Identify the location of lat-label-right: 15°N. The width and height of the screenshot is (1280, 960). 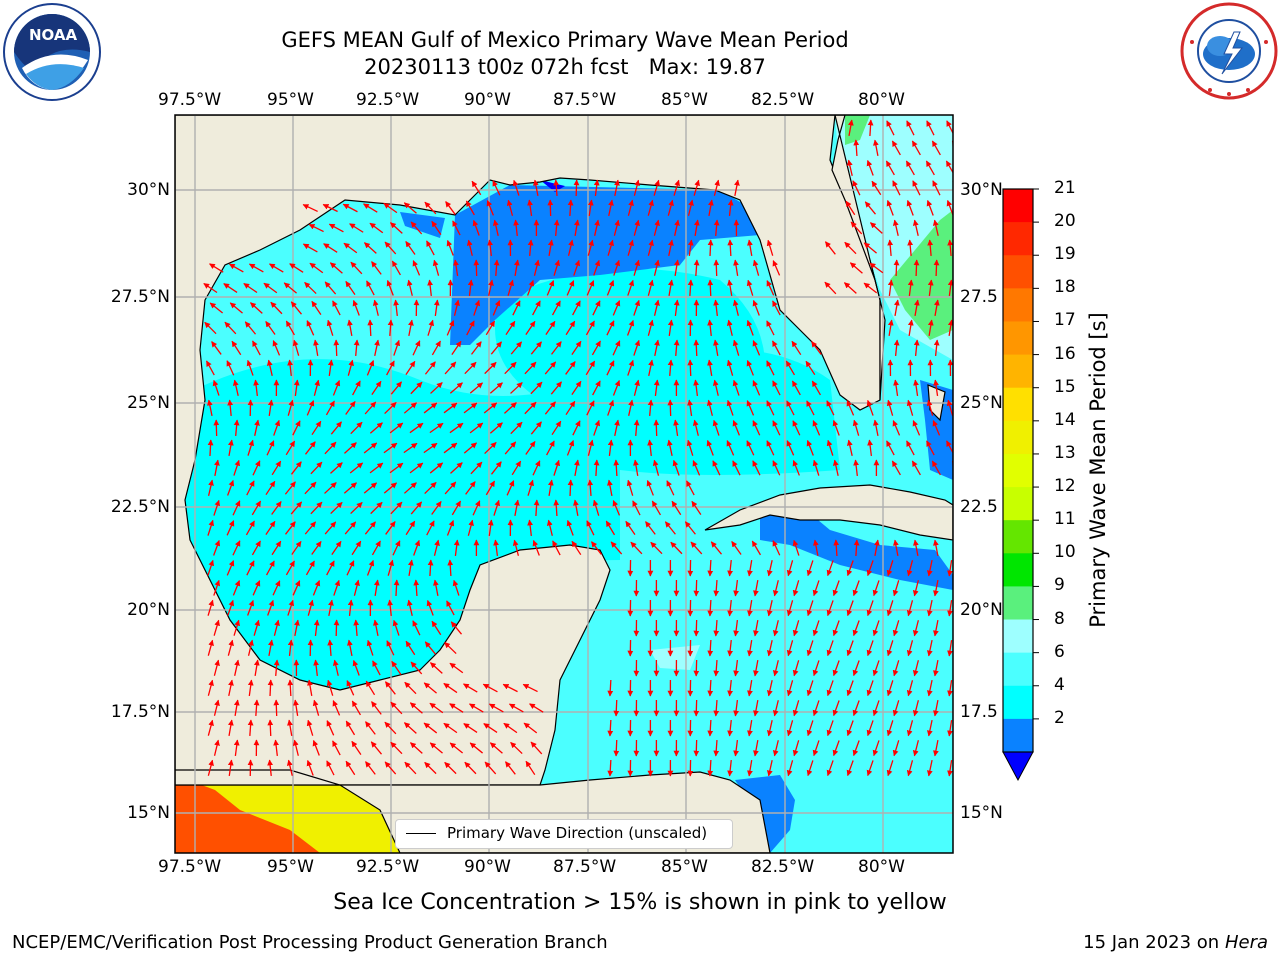
(981, 813).